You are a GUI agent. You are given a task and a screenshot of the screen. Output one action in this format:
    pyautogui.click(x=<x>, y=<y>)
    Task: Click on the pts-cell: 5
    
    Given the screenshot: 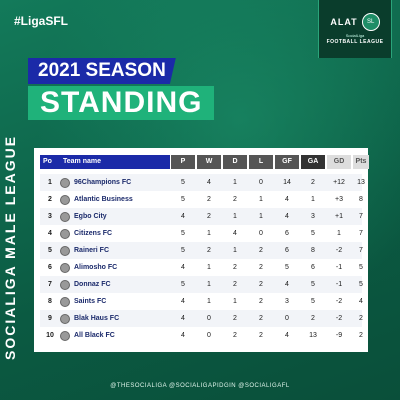 What is the action you would take?
    pyautogui.click(x=361, y=267)
    